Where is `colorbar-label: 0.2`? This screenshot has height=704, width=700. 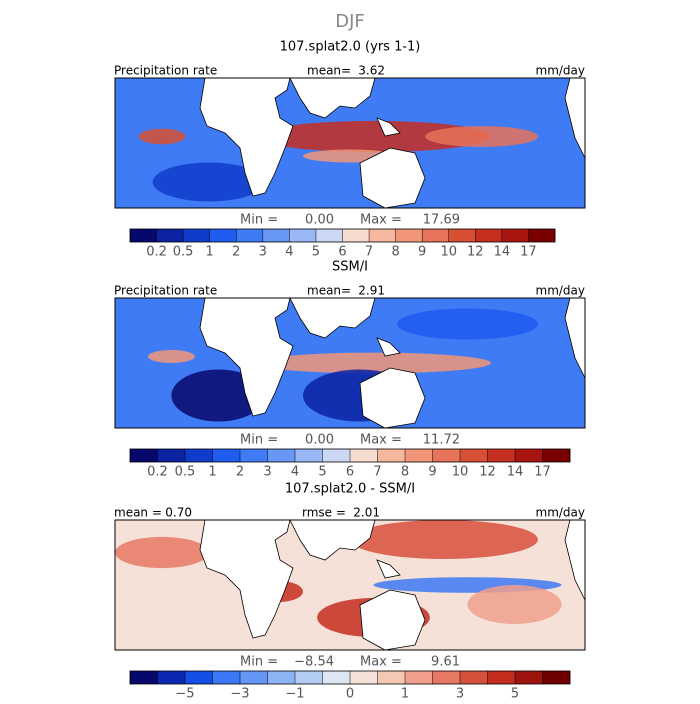 colorbar-label: 0.2 is located at coordinates (157, 472).